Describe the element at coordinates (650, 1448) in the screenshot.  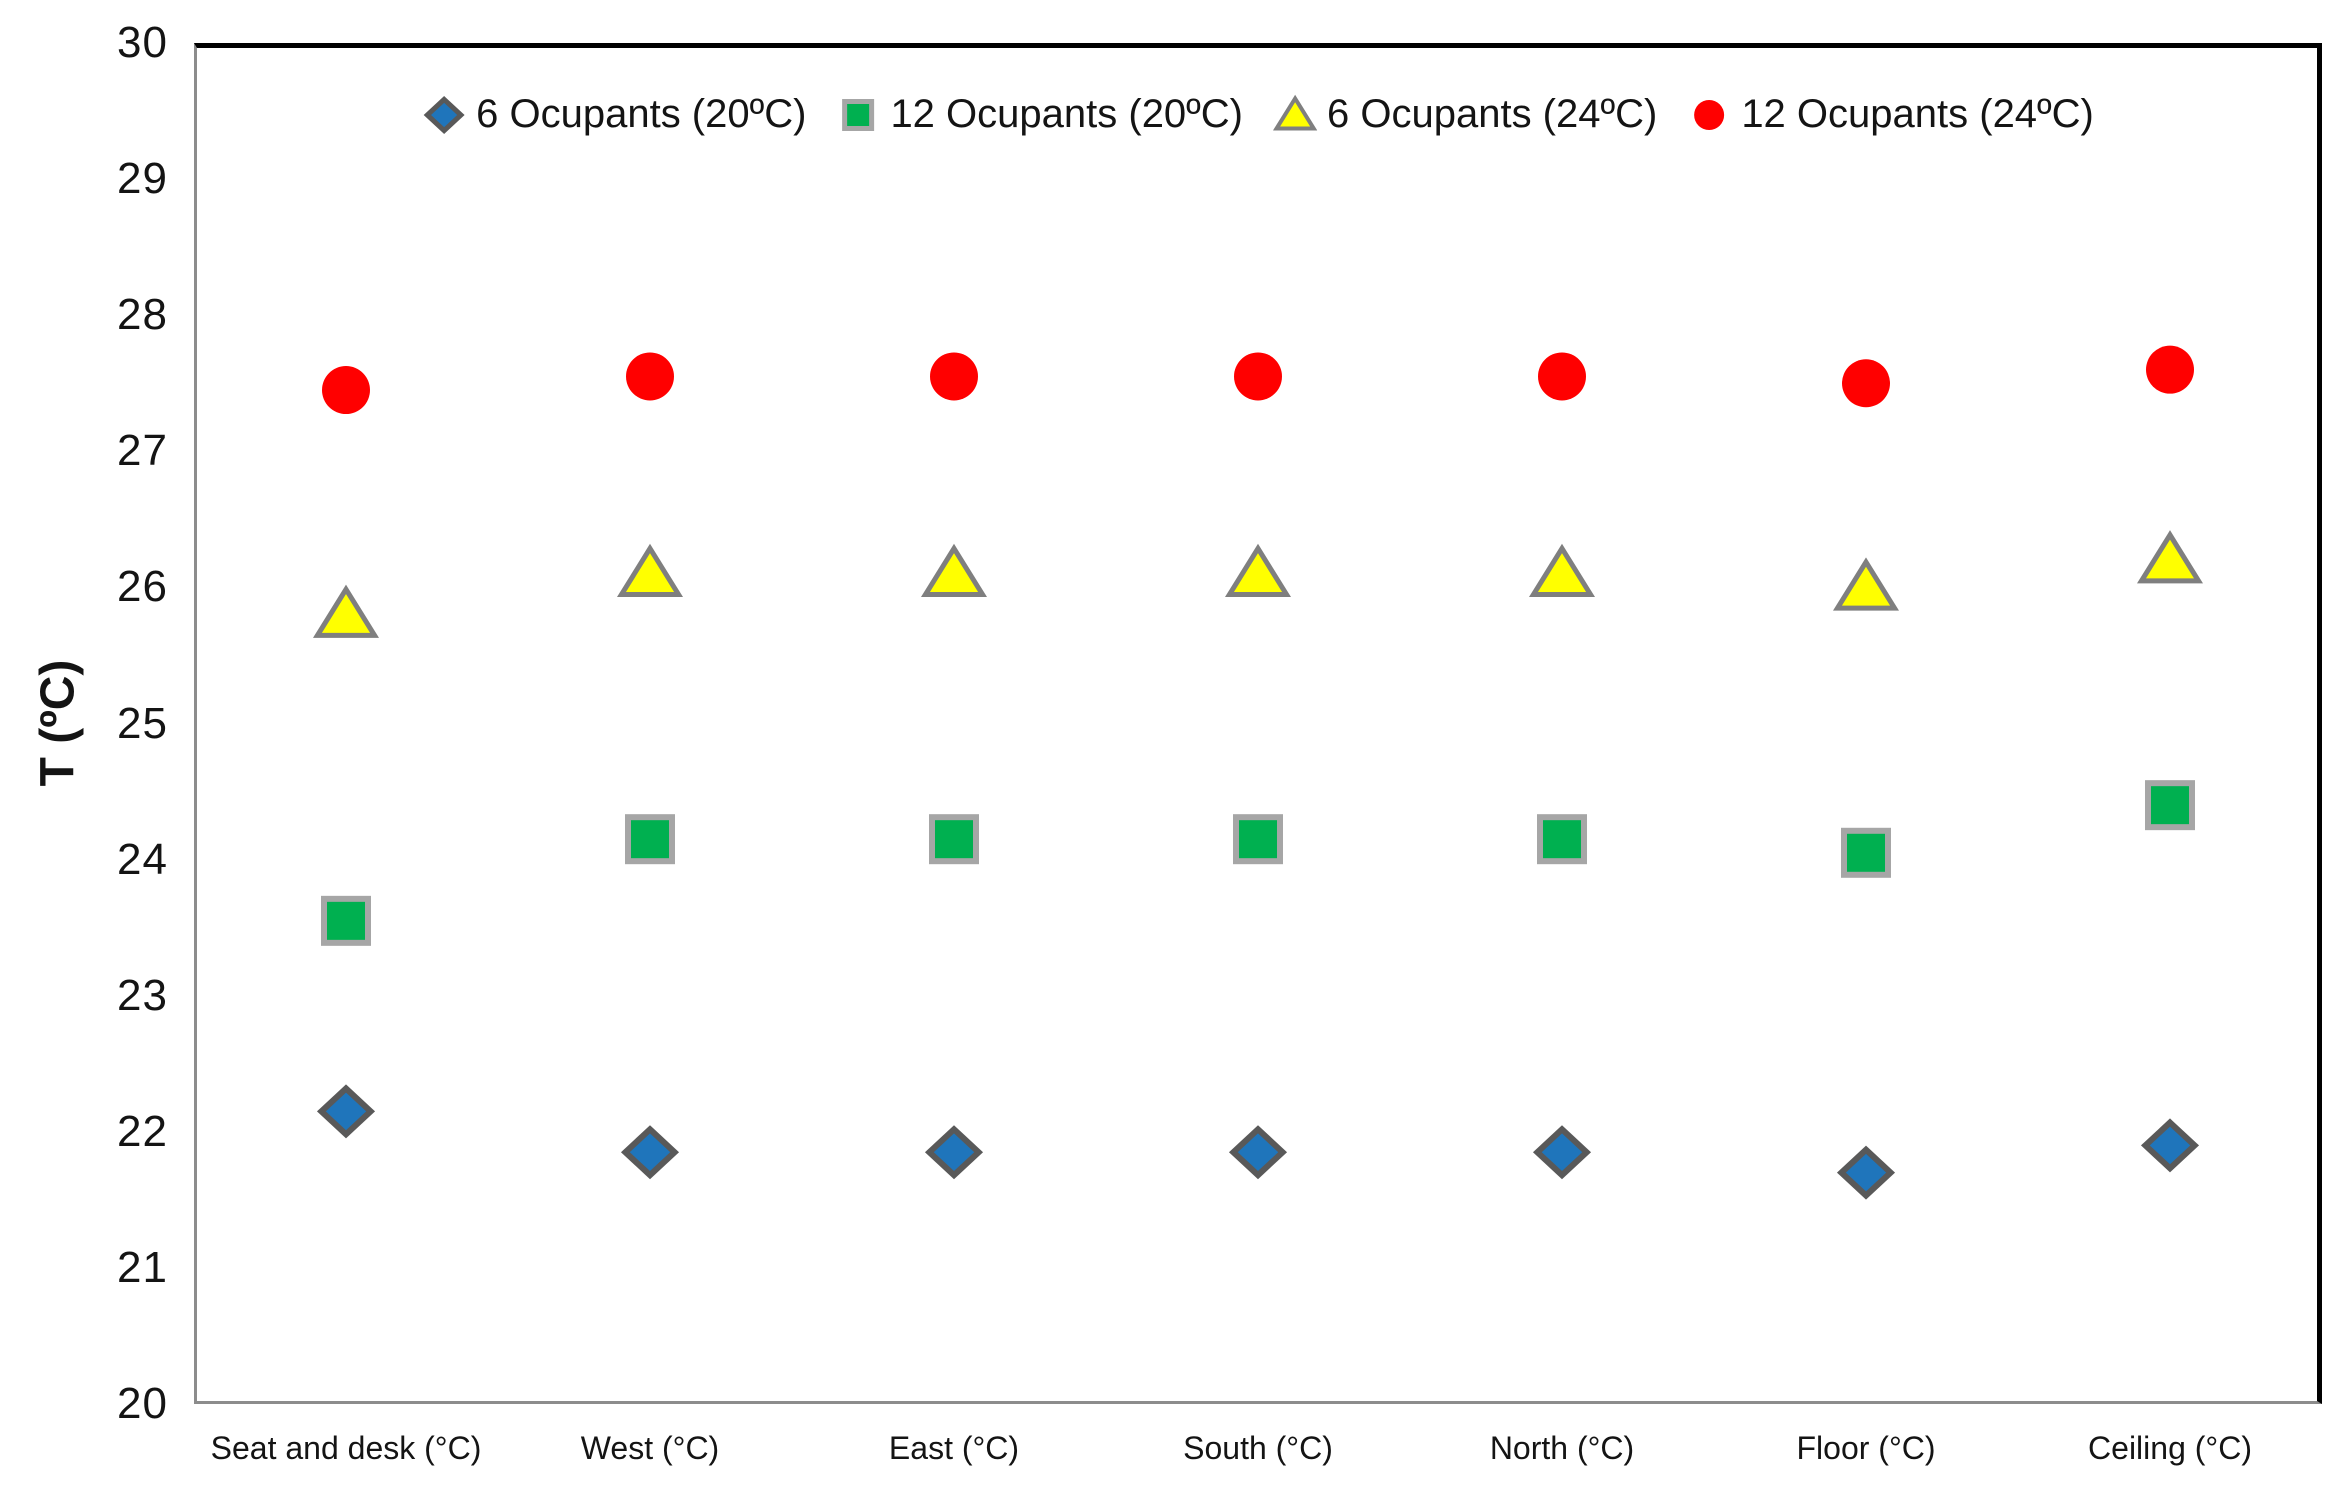
I see `x-axis-label: West (°C)` at that location.